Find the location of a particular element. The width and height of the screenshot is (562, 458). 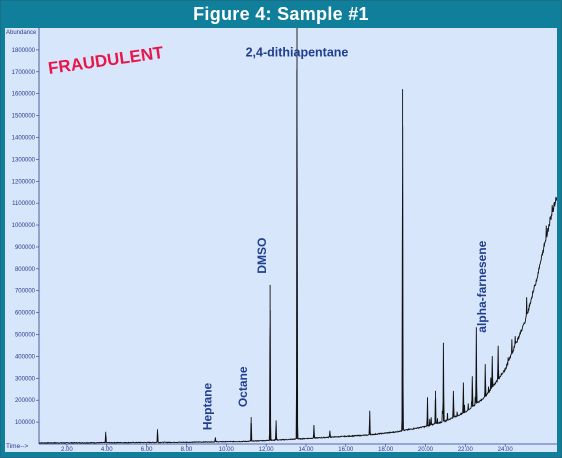

peak-label: Octane is located at coordinates (243, 386).